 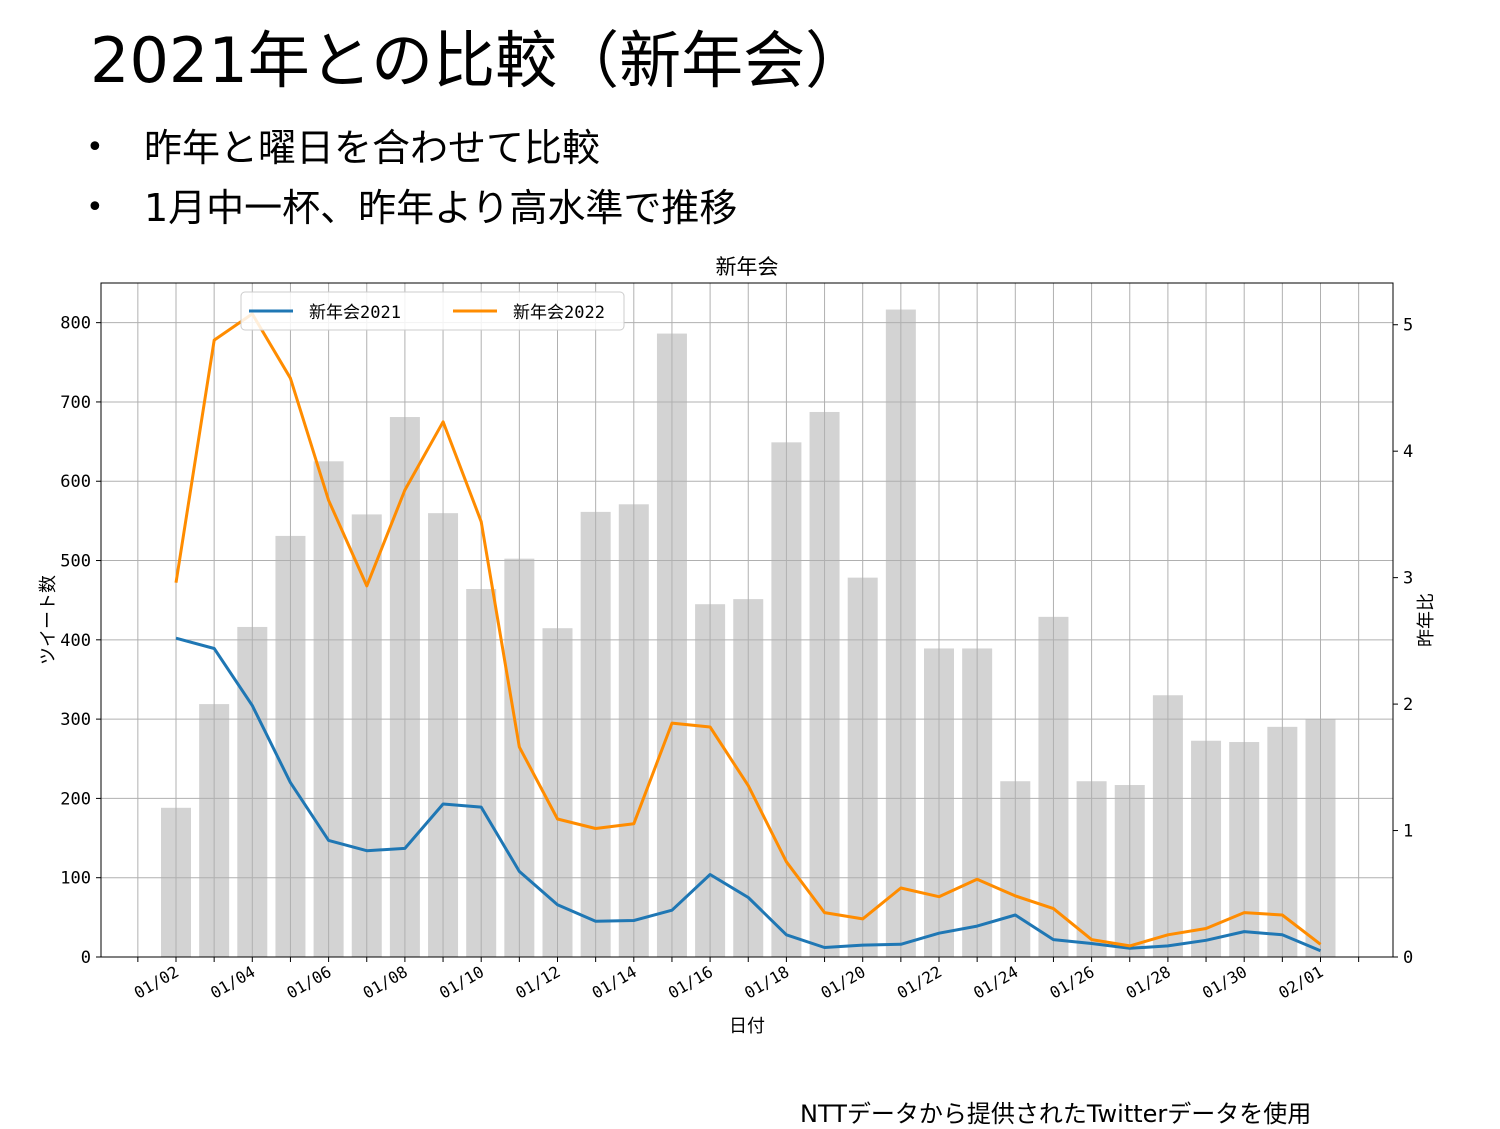 What do you see at coordinates (385, 982) in the screenshot?
I see `x-tick-label: 01/08` at bounding box center [385, 982].